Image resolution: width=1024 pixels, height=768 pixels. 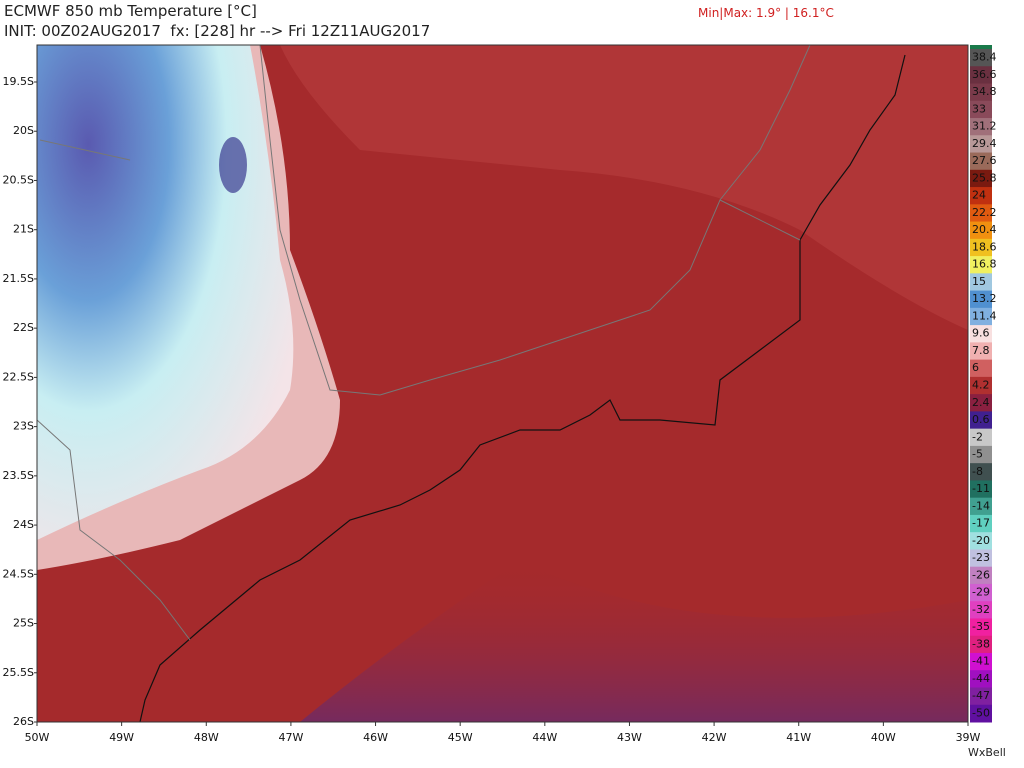 What do you see at coordinates (984, 264) in the screenshot?
I see `legend-label: 16.8` at bounding box center [984, 264].